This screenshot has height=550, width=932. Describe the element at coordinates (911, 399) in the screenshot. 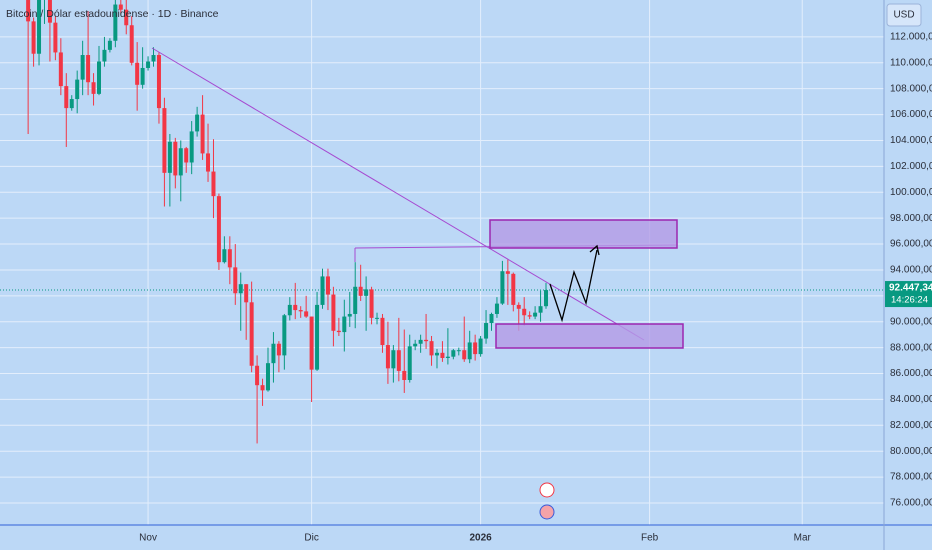

I see `y-tick-label: 84.000,00` at that location.